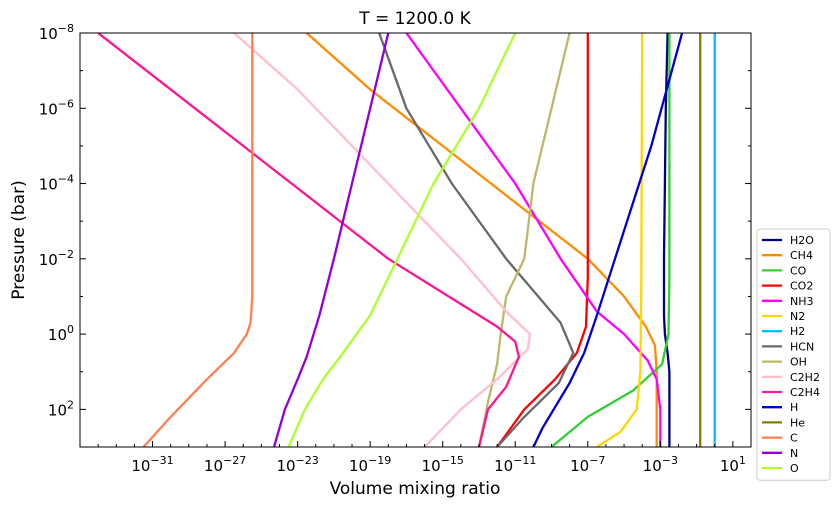 The image size is (840, 511). Describe the element at coordinates (61, 333) in the screenshot. I see `y-tick-label: 10⁰` at that location.